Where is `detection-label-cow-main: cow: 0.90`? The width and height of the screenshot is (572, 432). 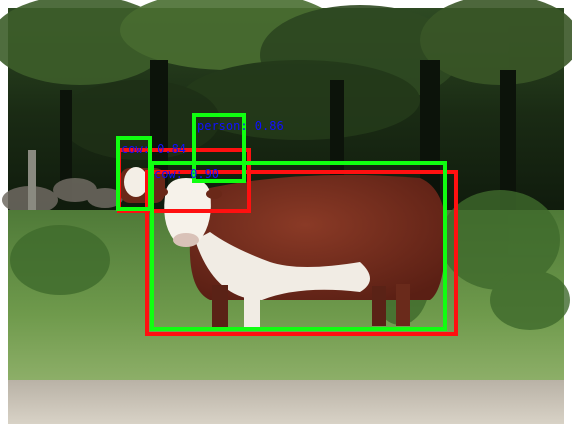
detection-label-cow-main: cow: 0.90 is located at coordinates (187, 174).